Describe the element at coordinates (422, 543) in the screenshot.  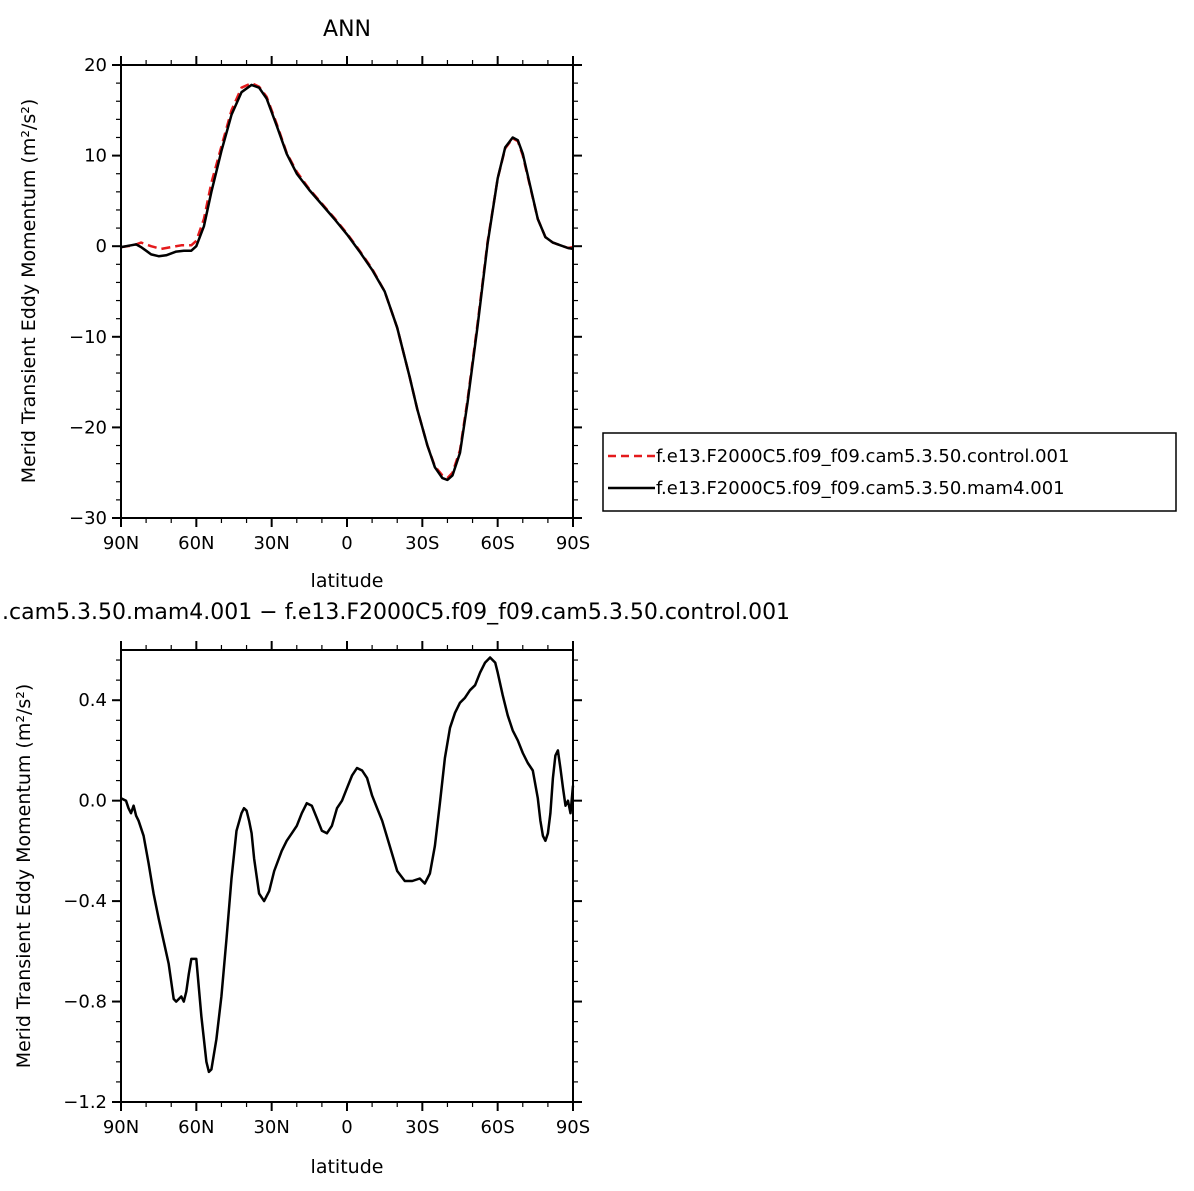
I see `upper-x-tick-label: 30S` at that location.